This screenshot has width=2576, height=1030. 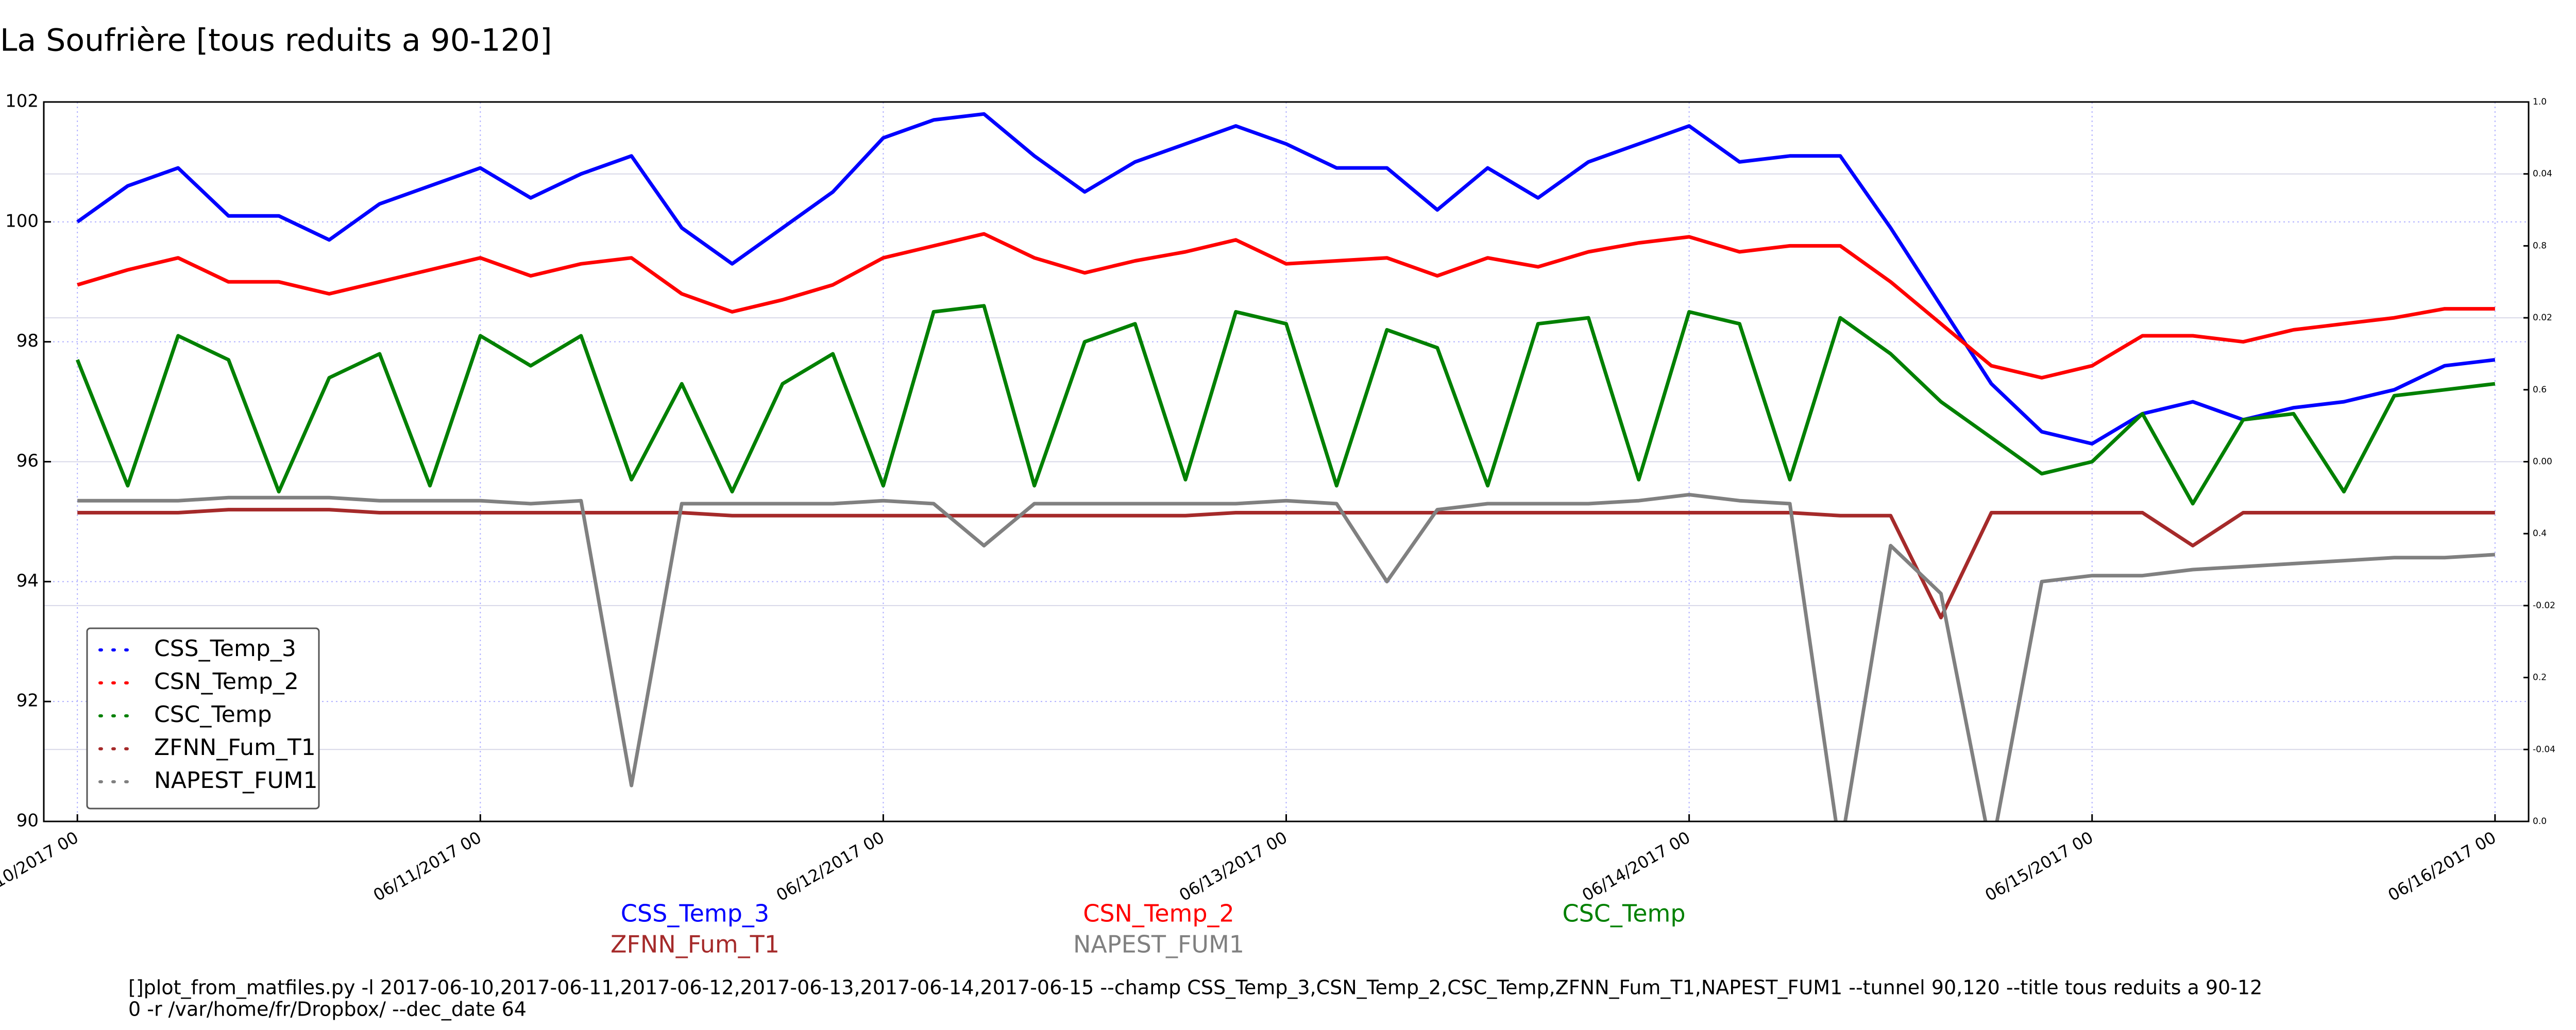 I want to click on x-tick-label: 06/13/2017 00, so click(x=1233, y=866).